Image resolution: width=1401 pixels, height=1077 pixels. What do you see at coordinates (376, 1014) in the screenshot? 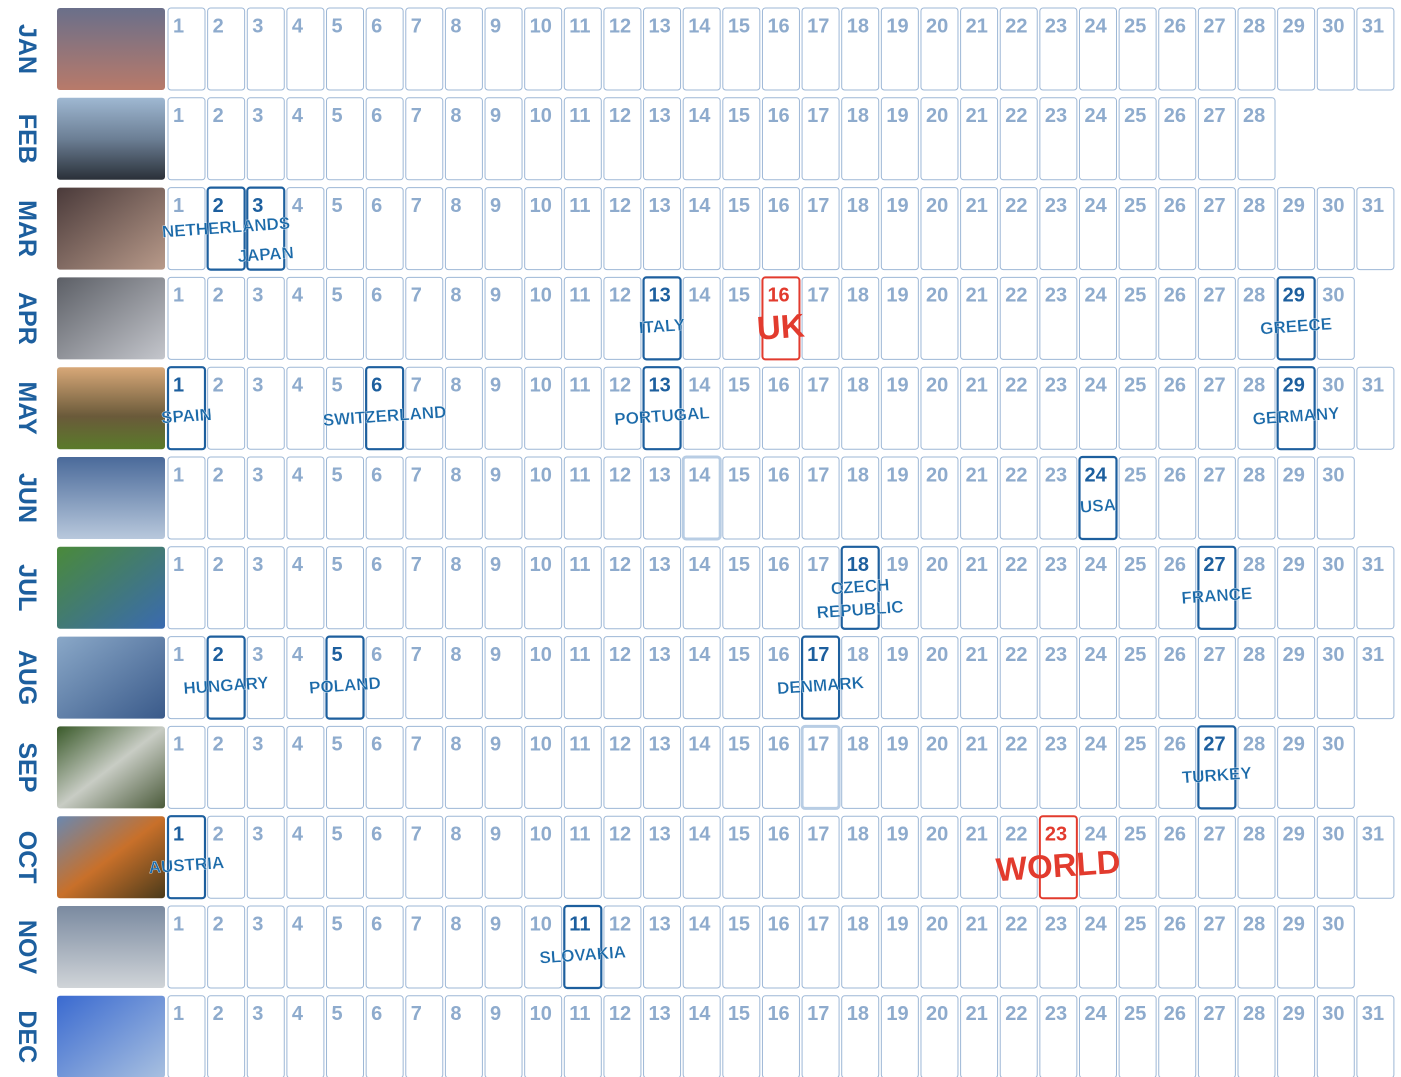
I see `day-number: 6` at bounding box center [376, 1014].